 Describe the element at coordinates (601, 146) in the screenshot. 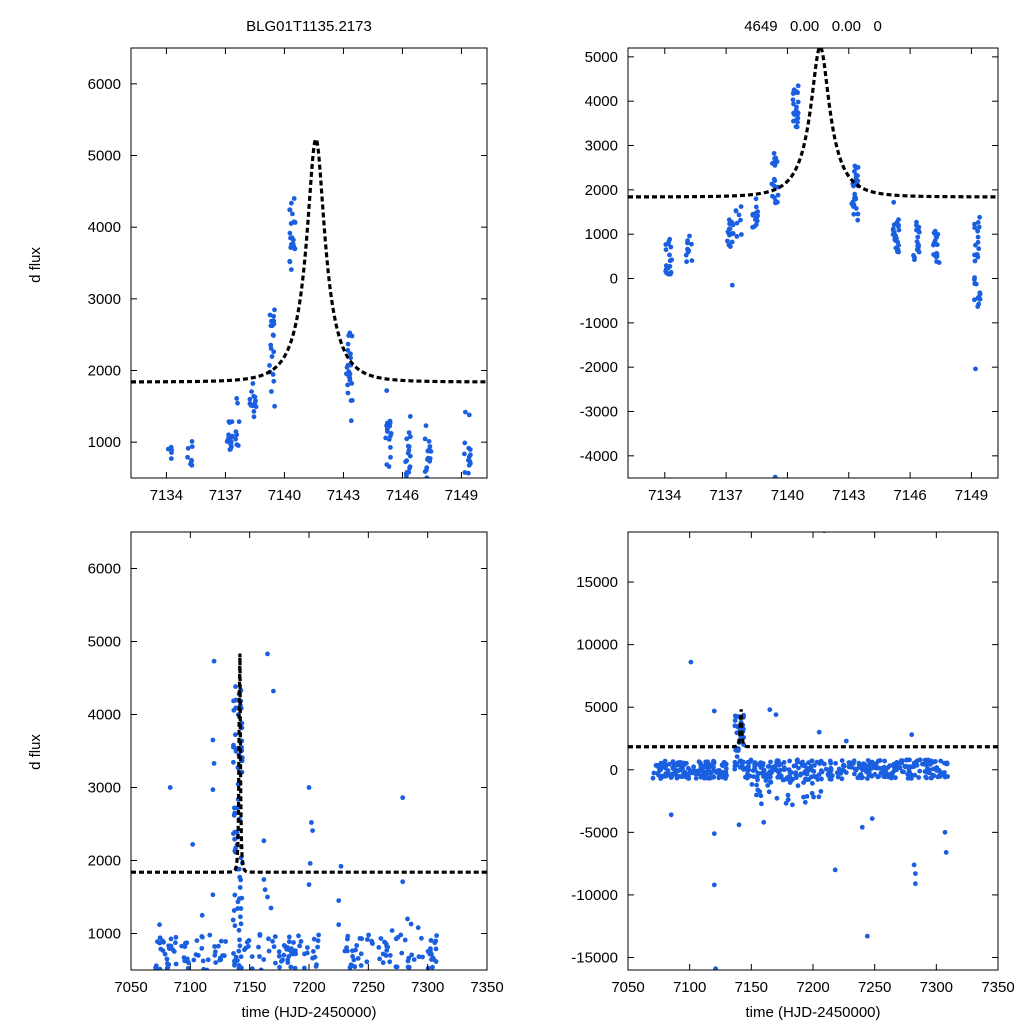

I see `y-tick-label: 3000` at that location.